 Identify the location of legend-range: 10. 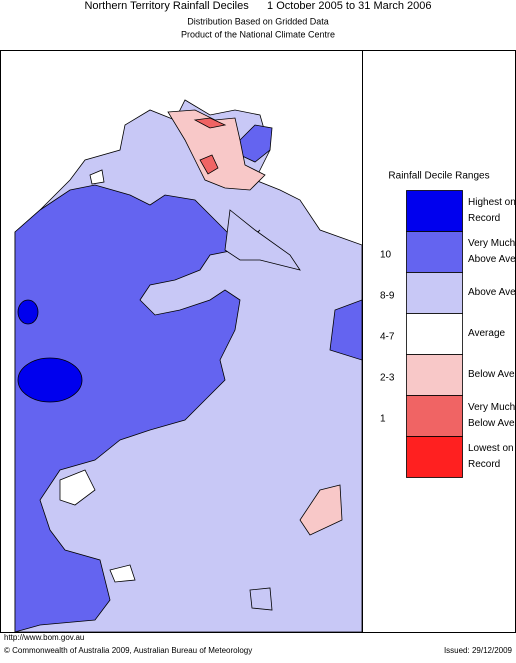
(386, 255).